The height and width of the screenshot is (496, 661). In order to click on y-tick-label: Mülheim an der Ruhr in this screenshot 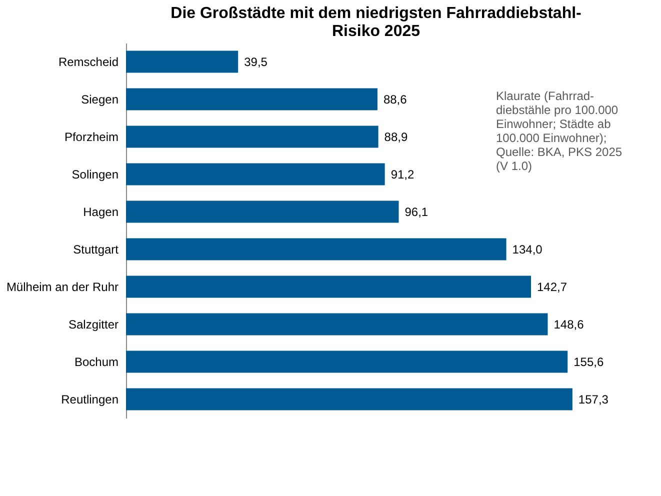, I will do `click(62, 287)`.